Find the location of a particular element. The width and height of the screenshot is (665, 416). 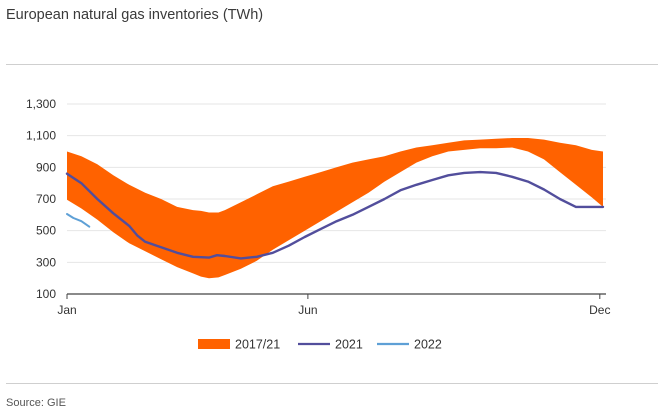

y-tick-label: 900 is located at coordinates (46, 167).